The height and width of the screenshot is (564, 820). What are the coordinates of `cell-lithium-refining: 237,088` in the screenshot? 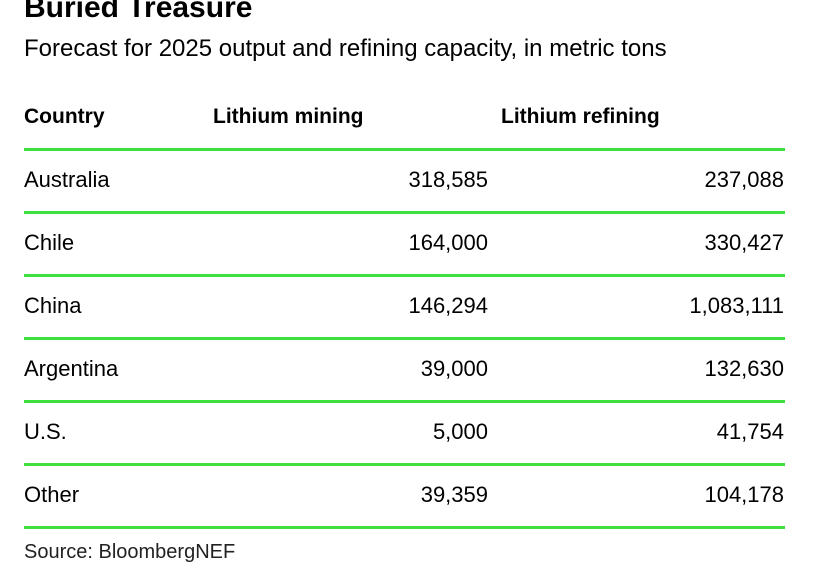 It's located at (744, 179).